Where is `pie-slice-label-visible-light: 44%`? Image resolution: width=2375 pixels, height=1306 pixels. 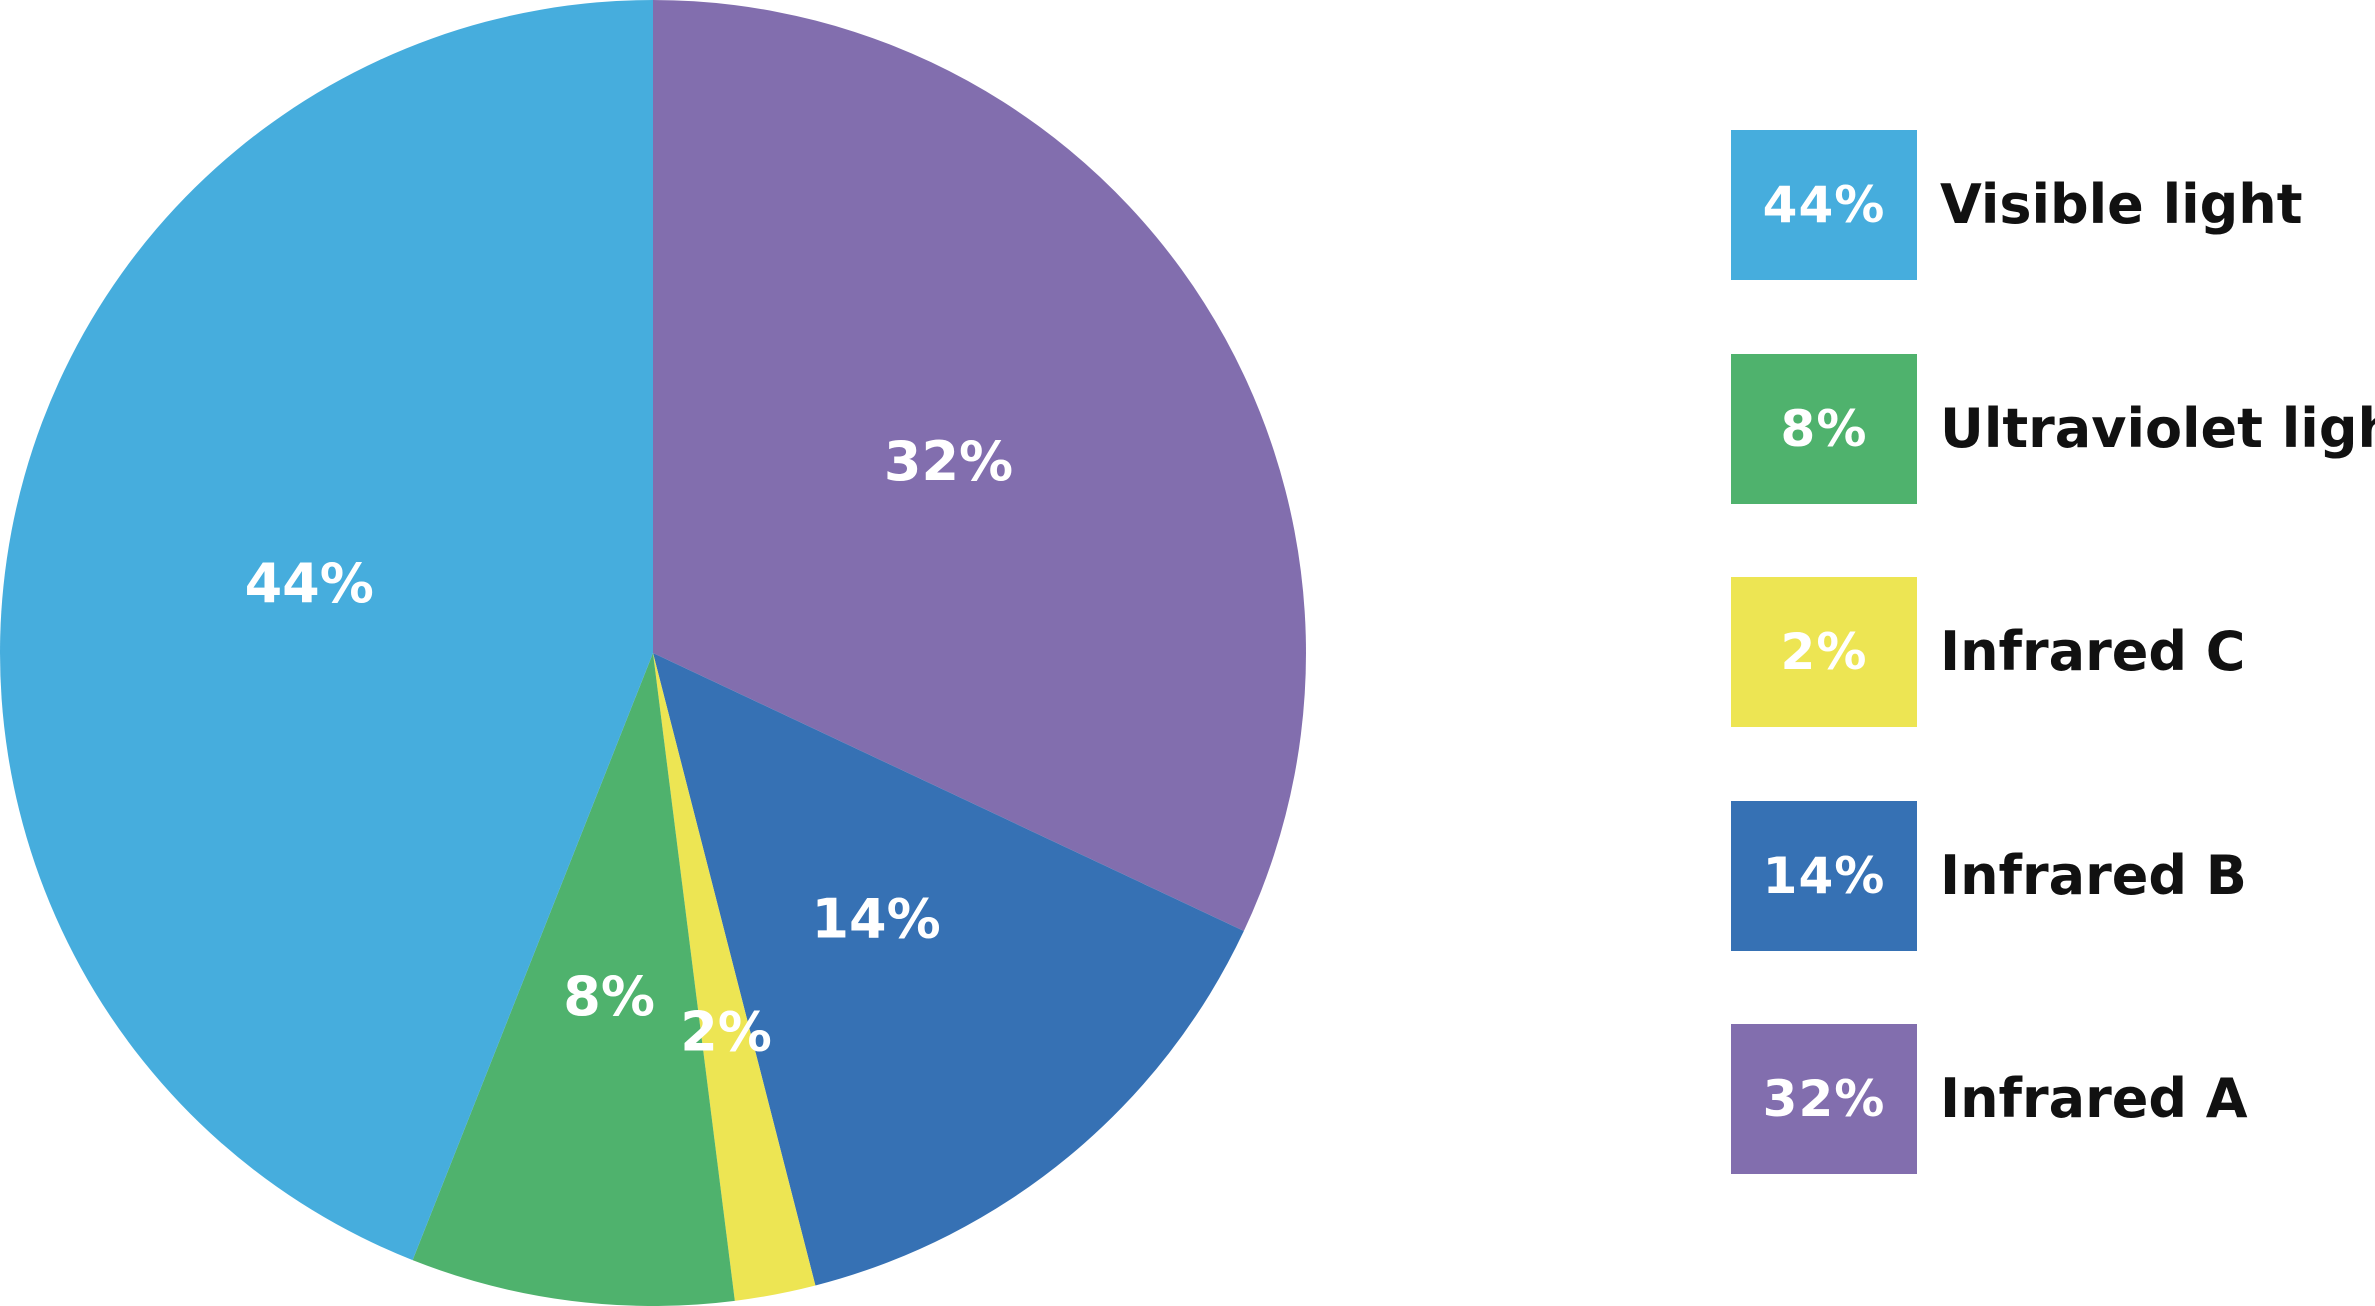
pie-slice-label-visible-light: 44% is located at coordinates (309, 583).